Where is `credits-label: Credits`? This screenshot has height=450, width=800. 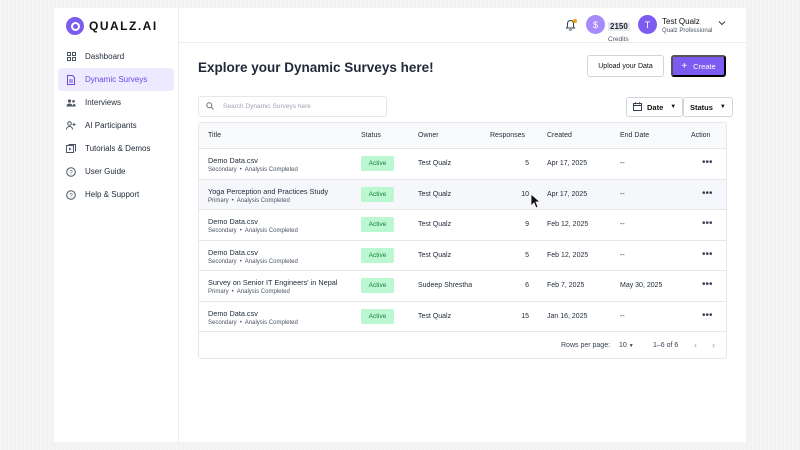
credits-label: Credits is located at coordinates (618, 39).